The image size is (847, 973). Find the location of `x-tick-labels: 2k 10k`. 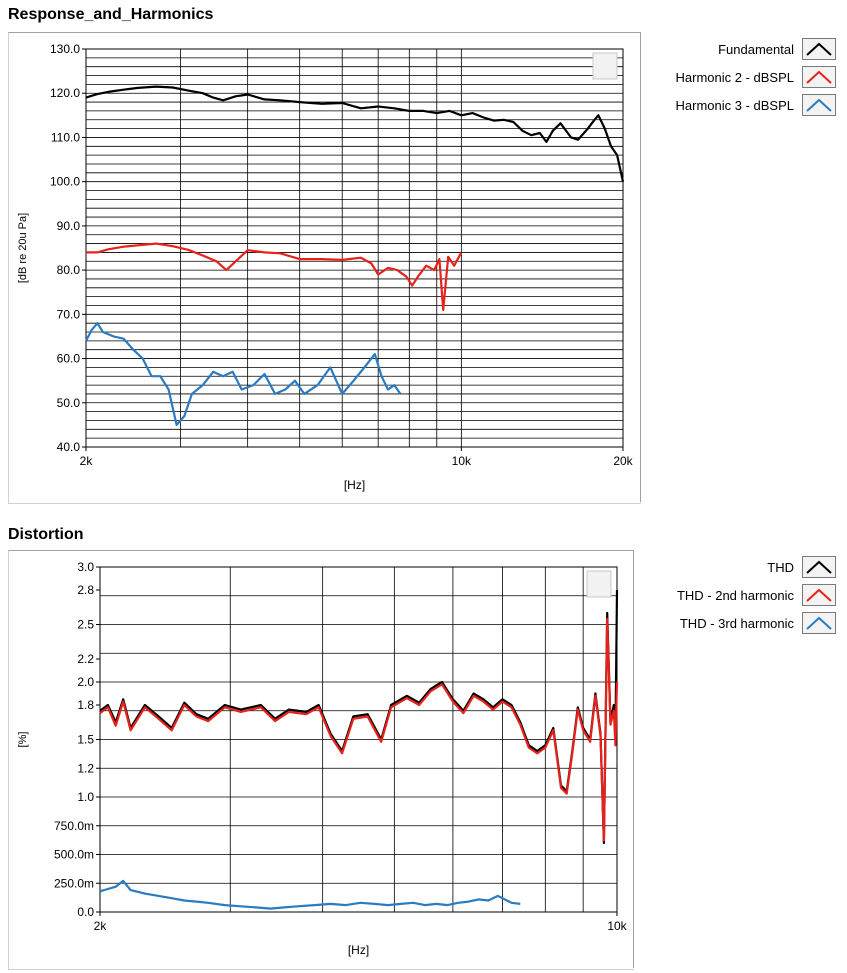

x-tick-labels: 2k 10k is located at coordinates (361, 922).